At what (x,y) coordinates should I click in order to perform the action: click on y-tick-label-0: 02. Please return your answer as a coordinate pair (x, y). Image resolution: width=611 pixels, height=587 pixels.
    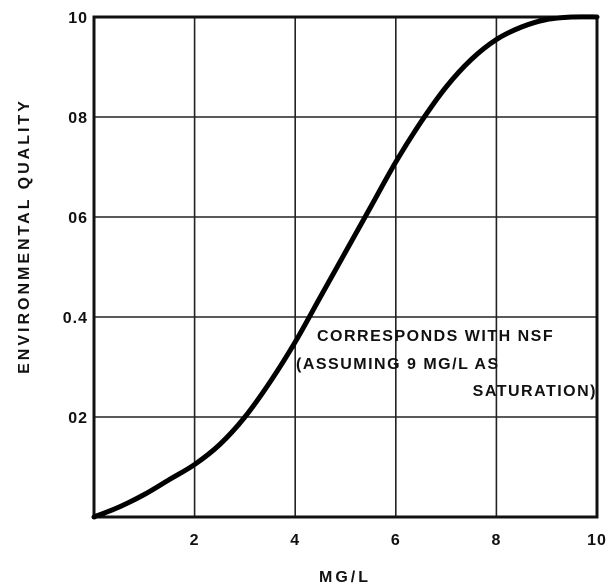
    Looking at the image, I should click on (78, 418).